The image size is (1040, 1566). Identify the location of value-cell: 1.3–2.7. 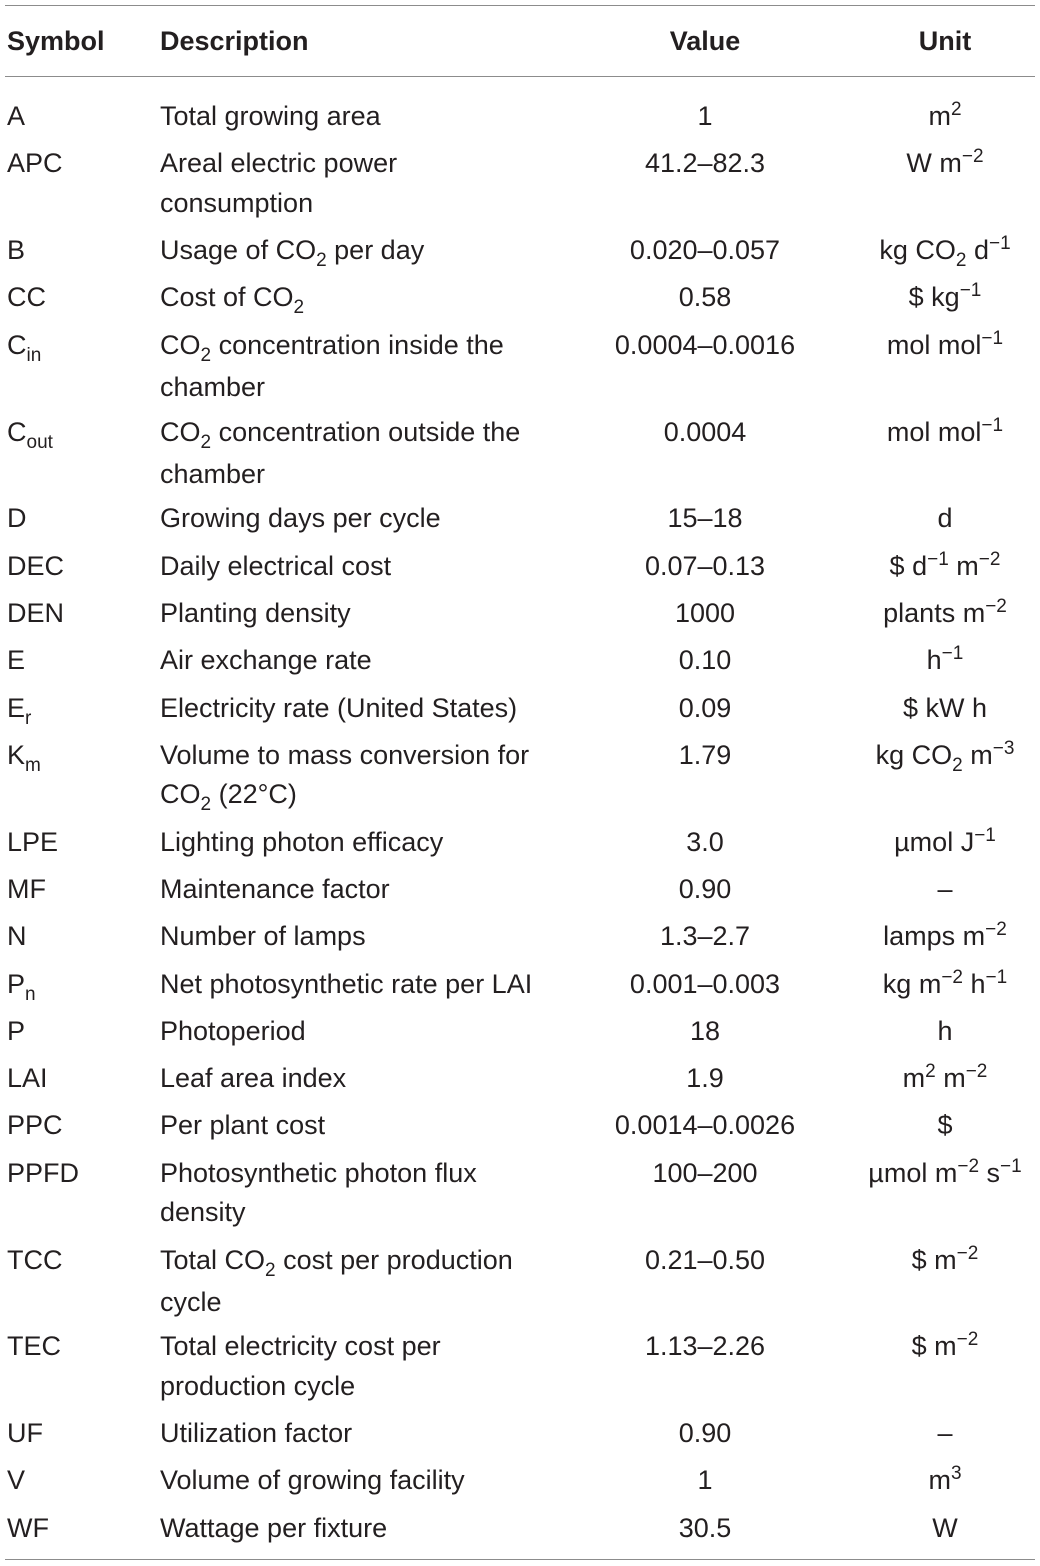
(705, 936).